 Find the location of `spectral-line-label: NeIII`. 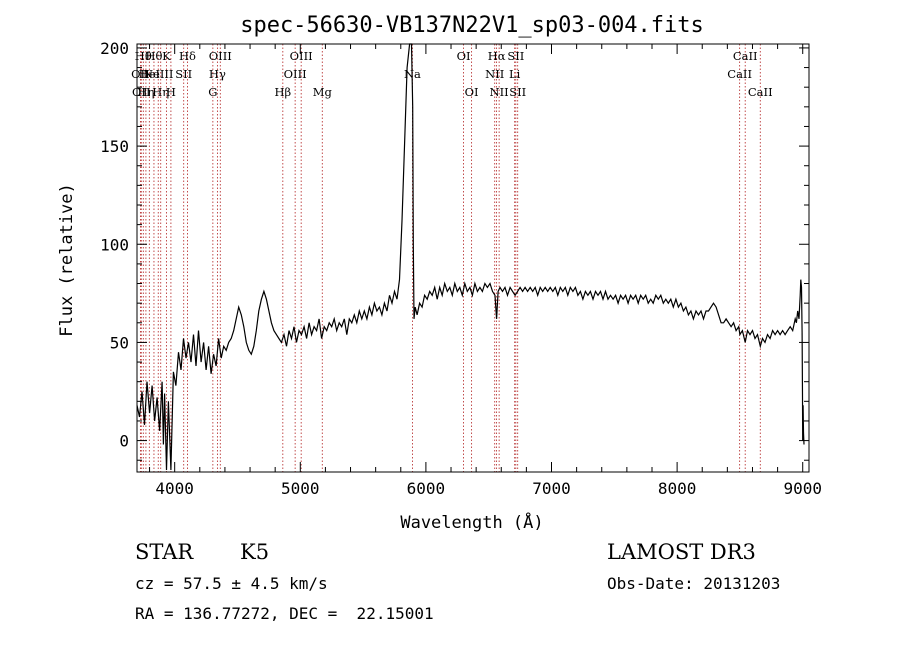

spectral-line-label: NeIII is located at coordinates (158, 74).